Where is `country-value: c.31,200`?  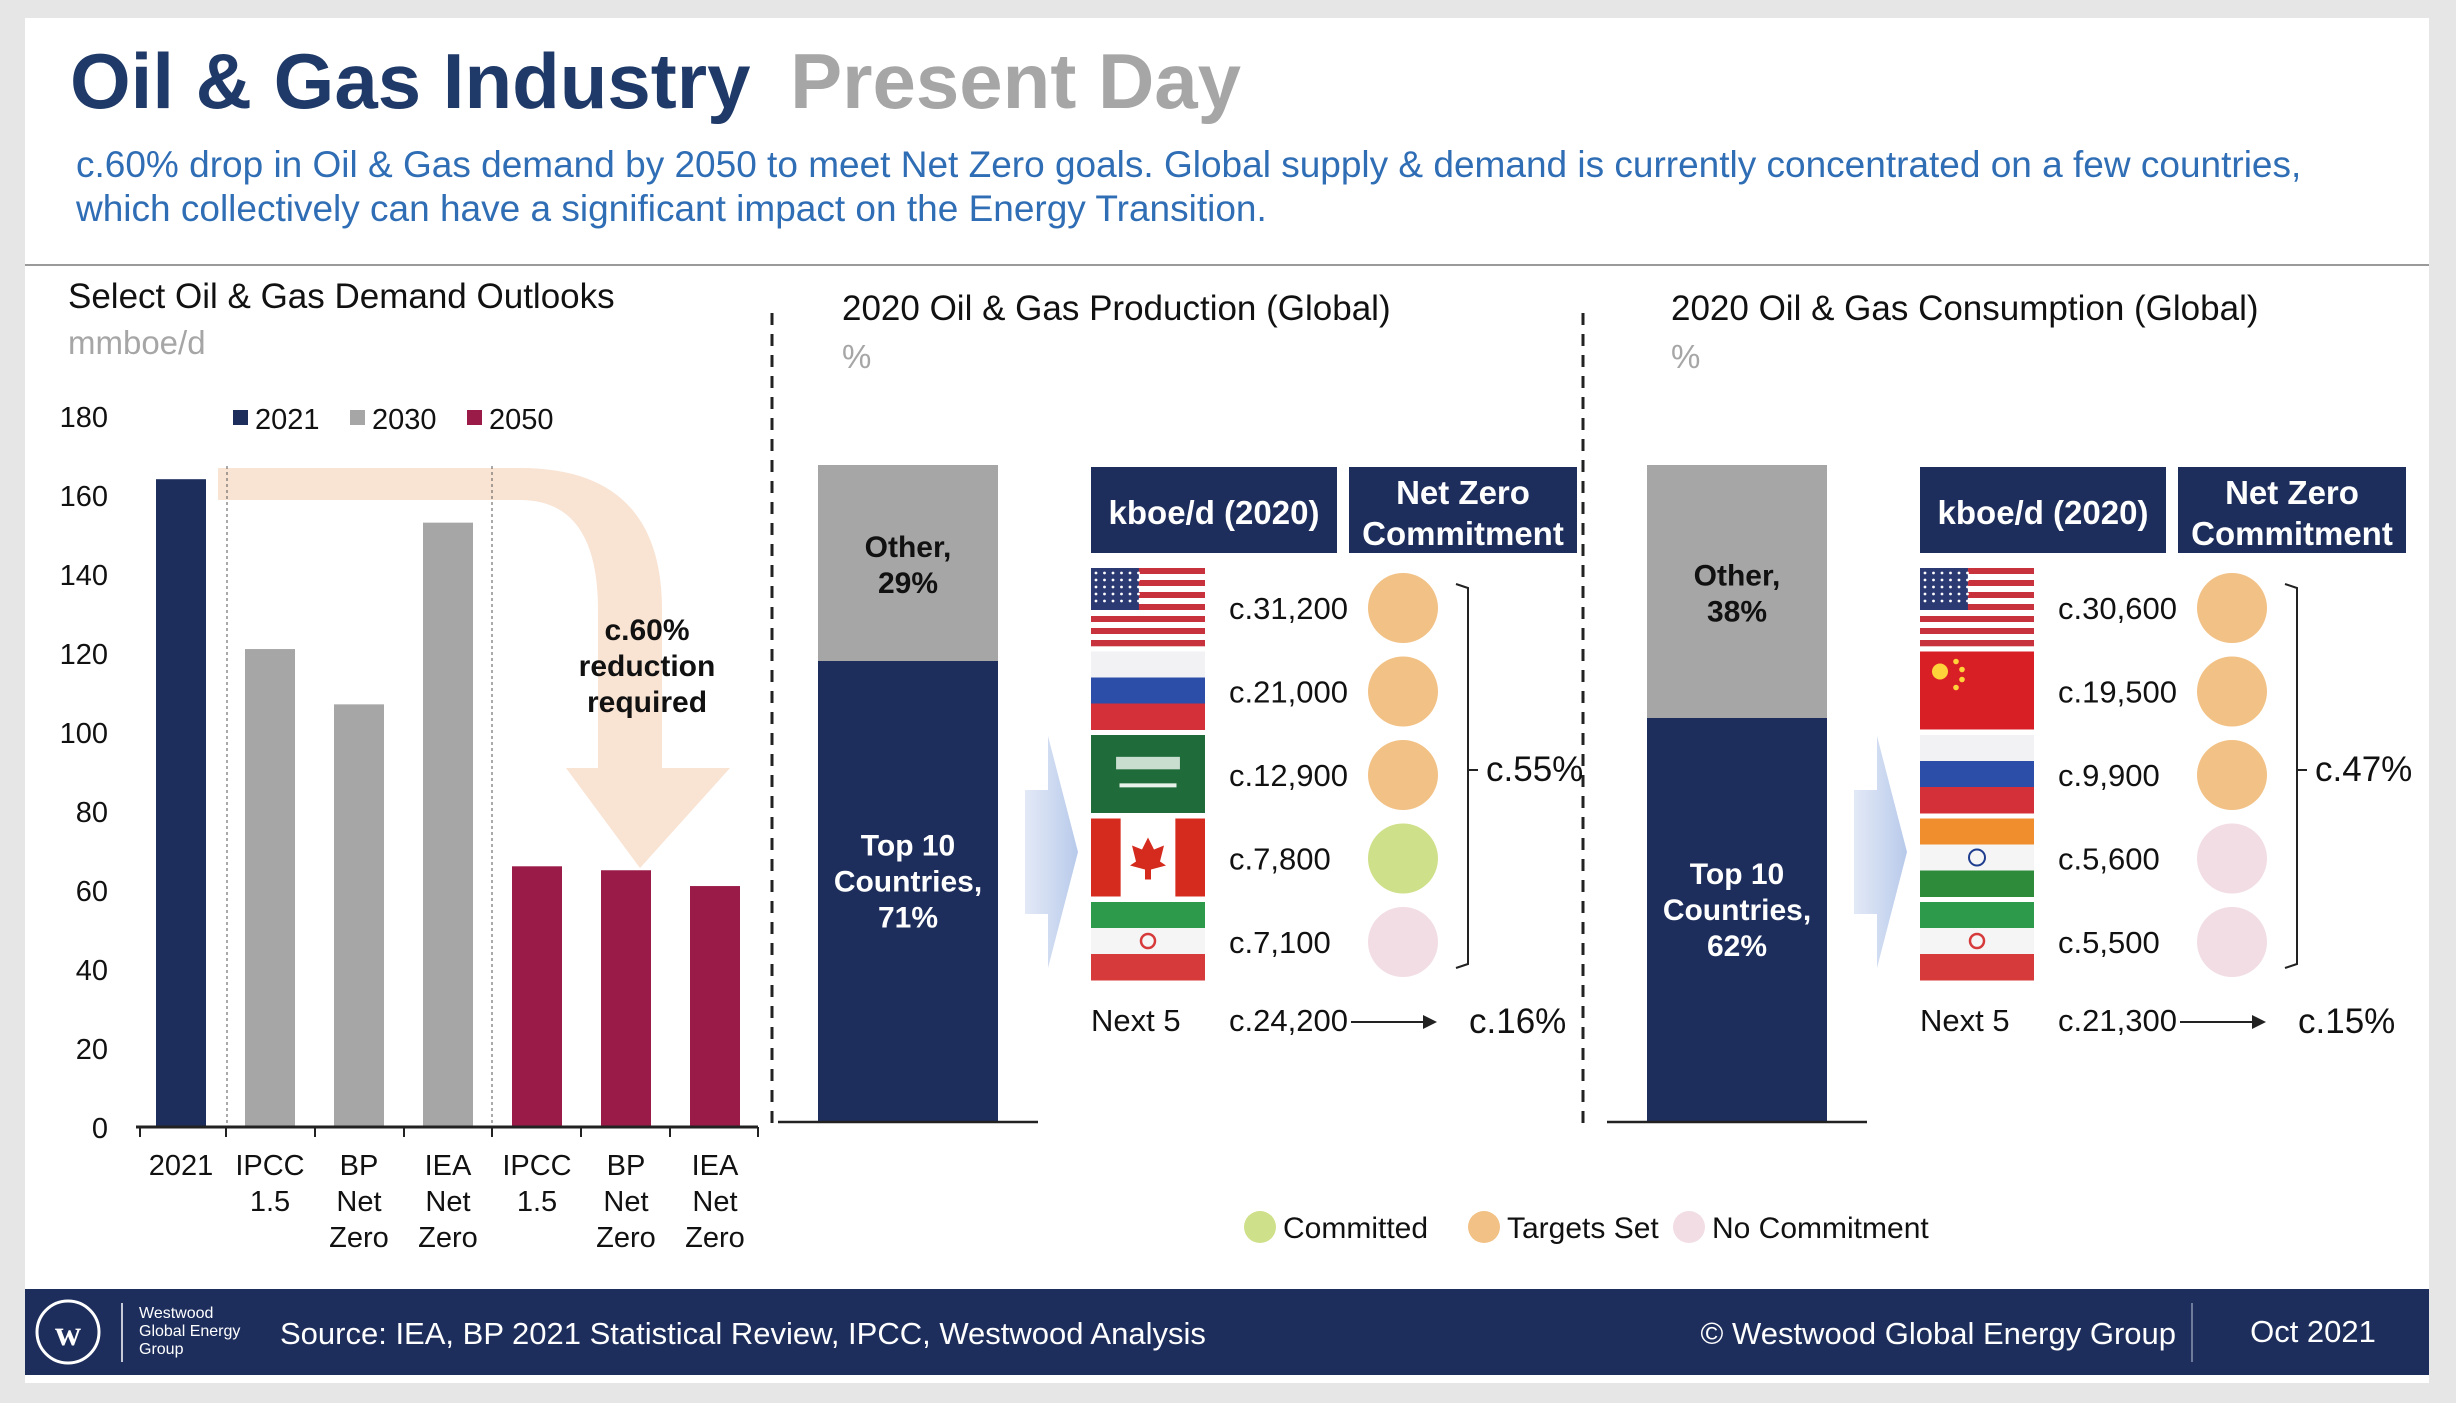
country-value: c.31,200 is located at coordinates (1288, 608).